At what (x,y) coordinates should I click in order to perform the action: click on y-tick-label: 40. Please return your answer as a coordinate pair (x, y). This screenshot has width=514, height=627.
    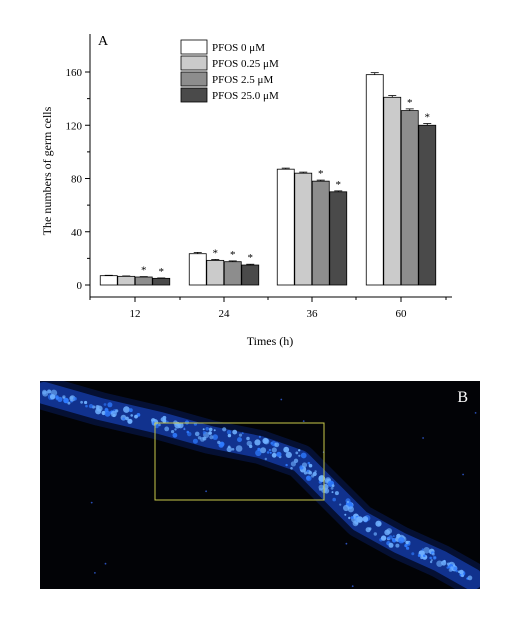
    Looking at the image, I should click on (77, 233).